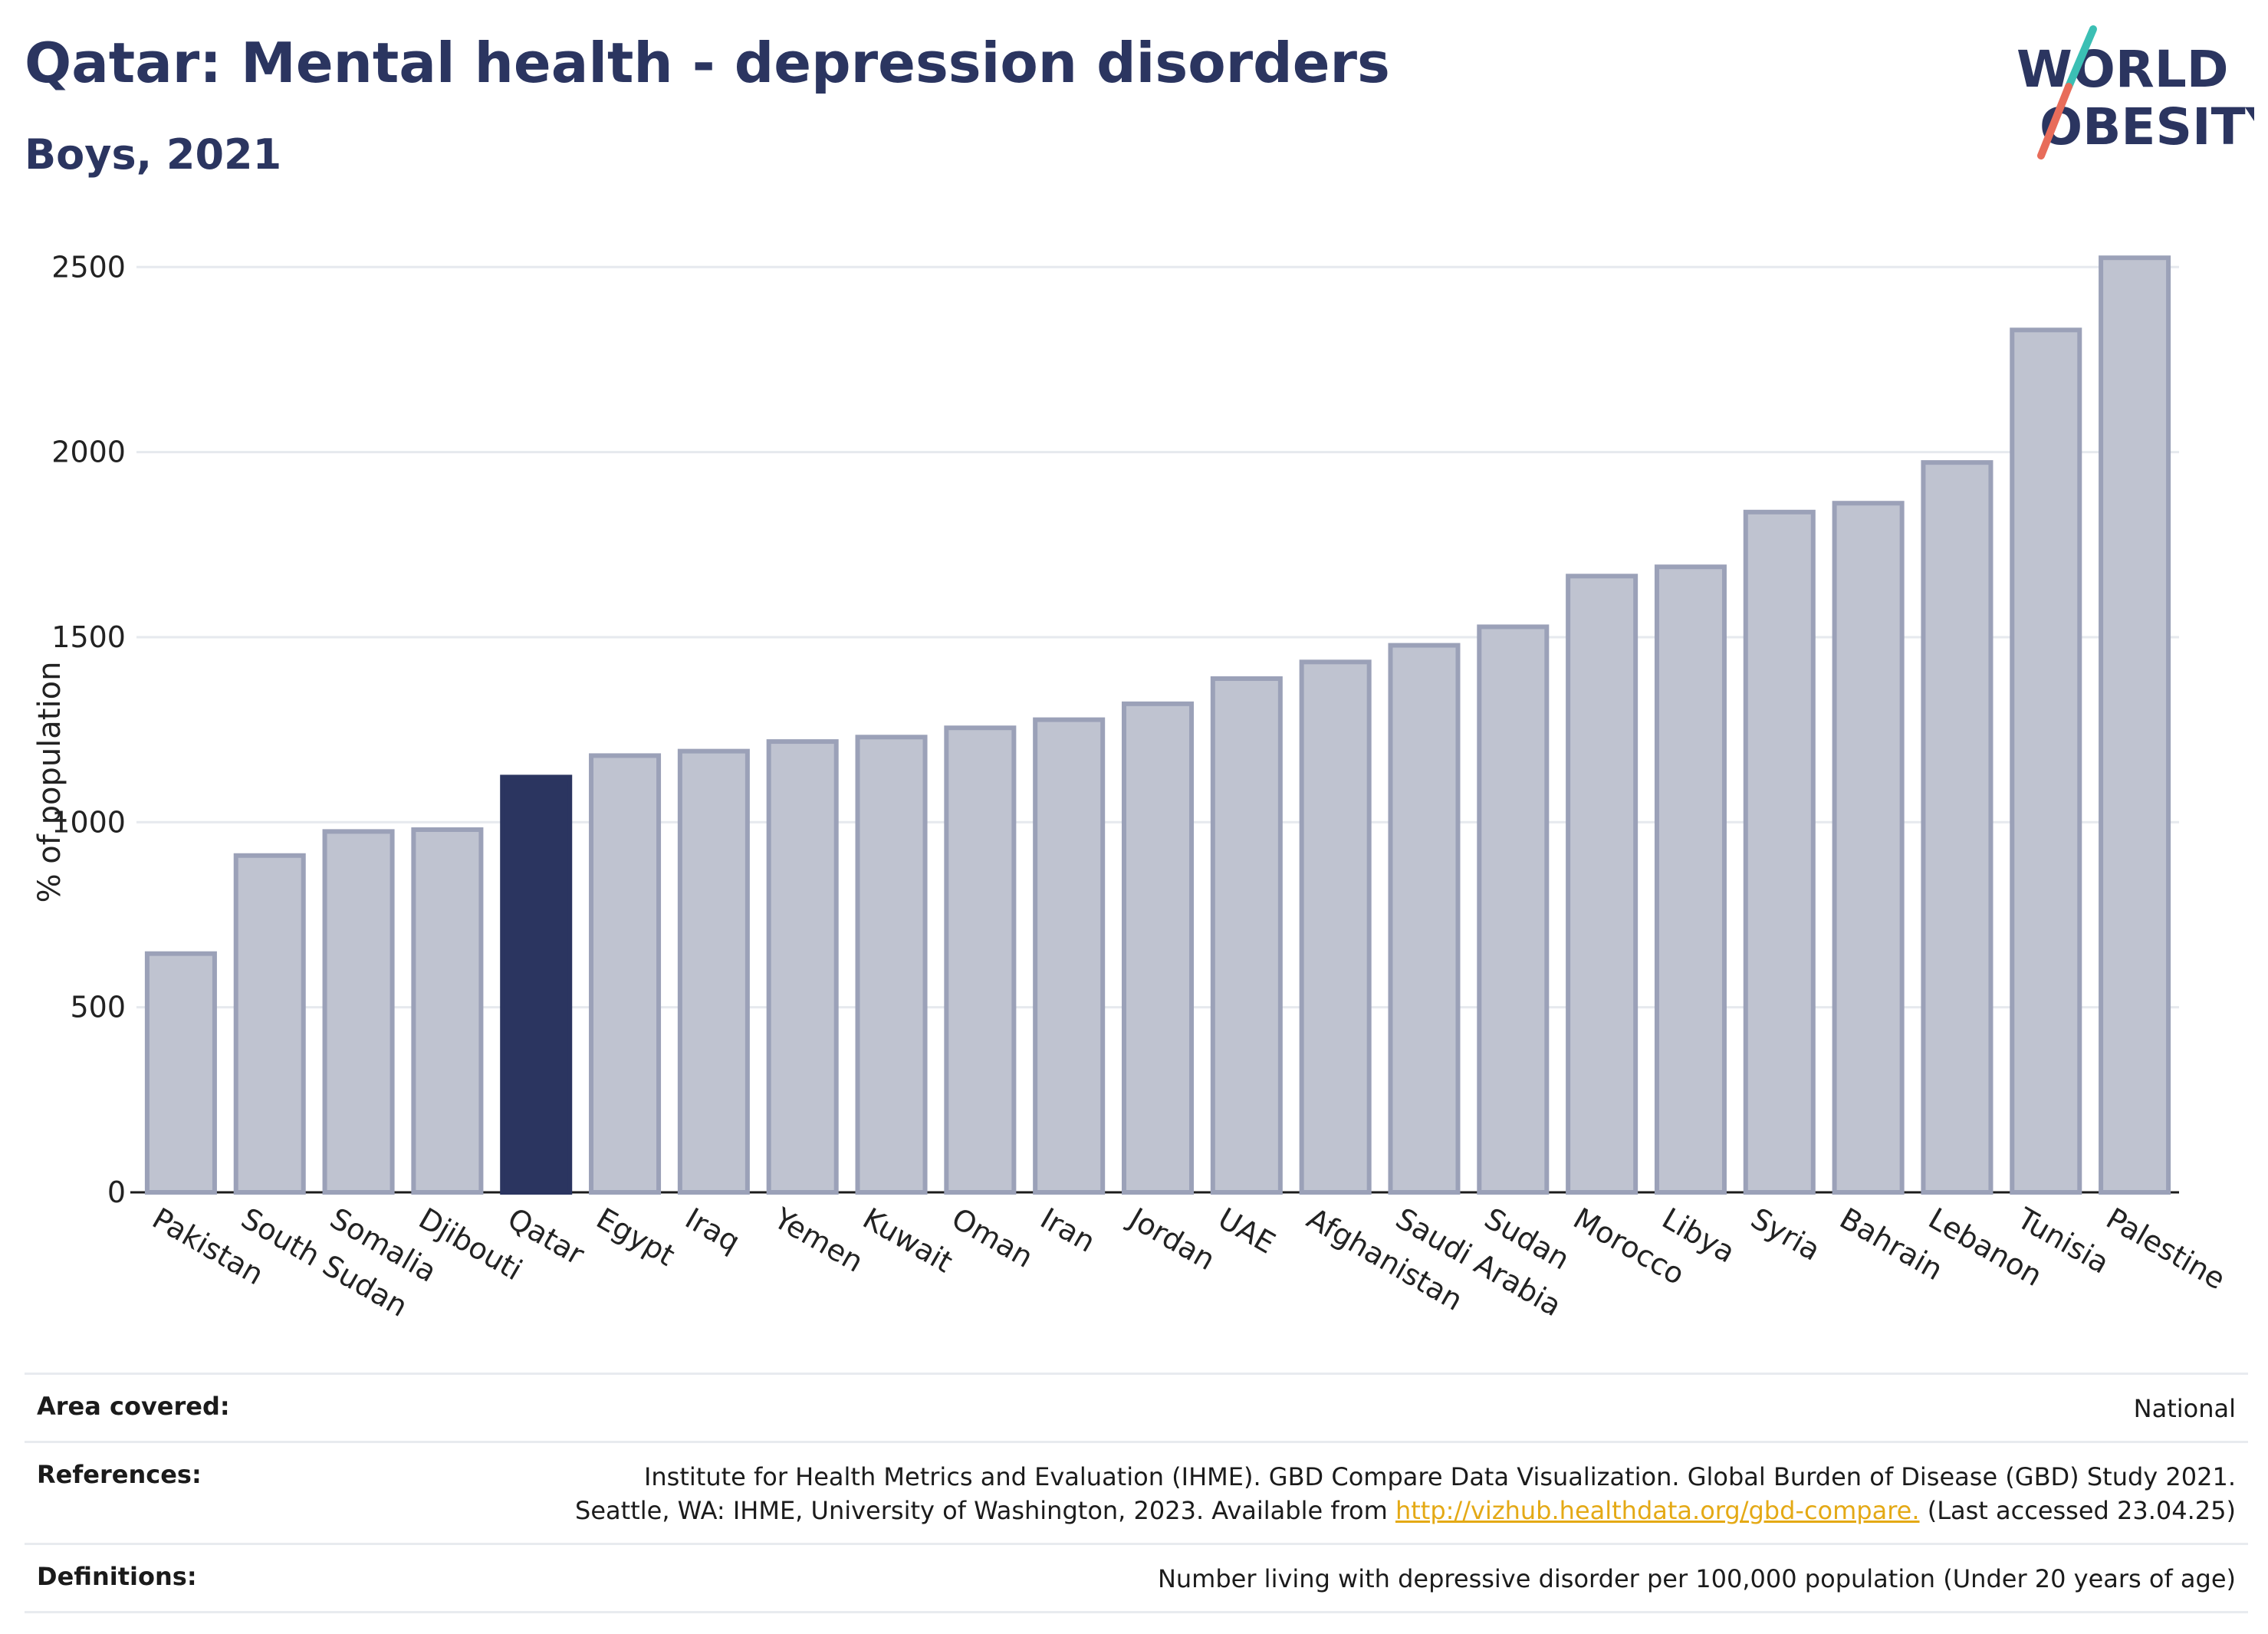  Describe the element at coordinates (88, 822) in the screenshot. I see `y-tick-label: 1000` at that location.